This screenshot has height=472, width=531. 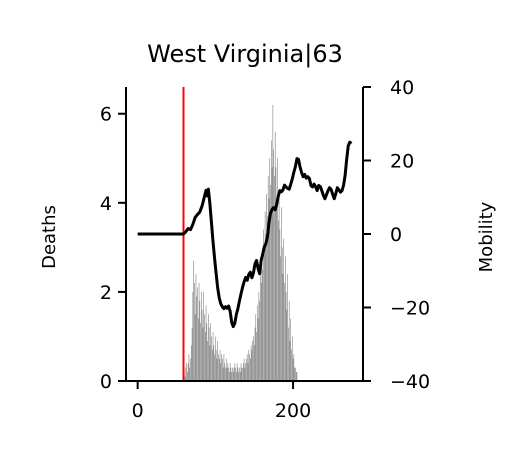 What do you see at coordinates (240, 242) in the screenshot?
I see `death-bars` at bounding box center [240, 242].